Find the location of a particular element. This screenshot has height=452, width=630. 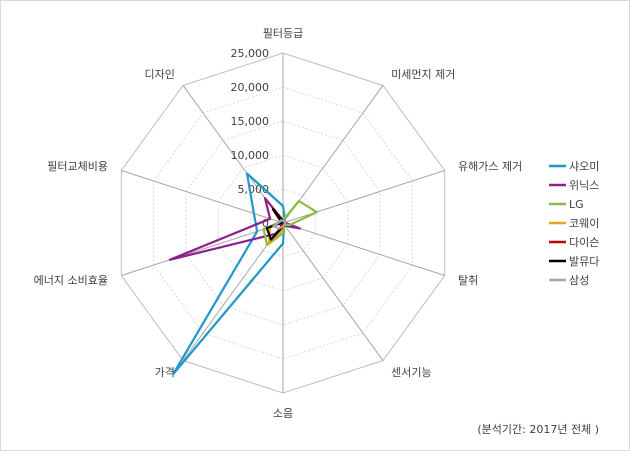

legend-label: 샤오미 is located at coordinates (584, 166).